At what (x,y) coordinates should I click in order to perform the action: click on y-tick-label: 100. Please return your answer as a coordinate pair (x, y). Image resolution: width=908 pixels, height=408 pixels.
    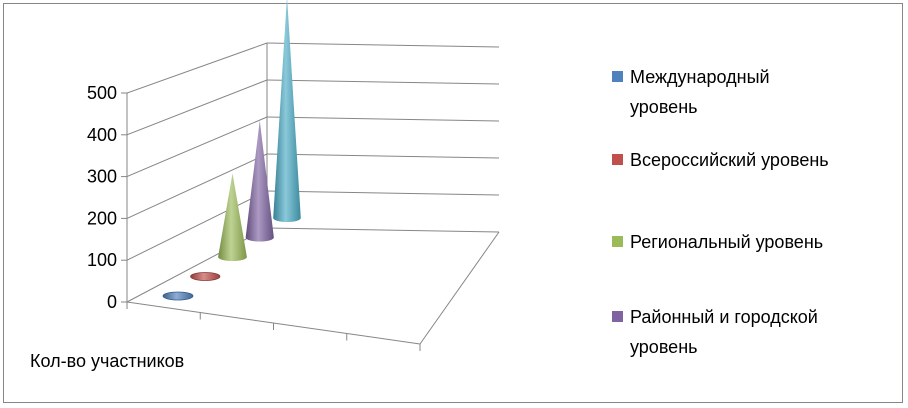
    Looking at the image, I should click on (102, 260).